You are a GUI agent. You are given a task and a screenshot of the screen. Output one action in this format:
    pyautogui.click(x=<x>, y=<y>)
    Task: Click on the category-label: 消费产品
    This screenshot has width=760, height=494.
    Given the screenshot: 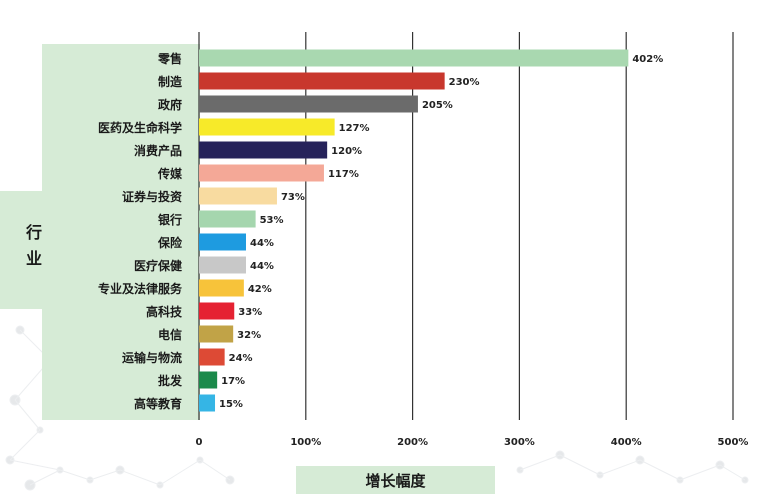 What is the action you would take?
    pyautogui.click(x=158, y=150)
    